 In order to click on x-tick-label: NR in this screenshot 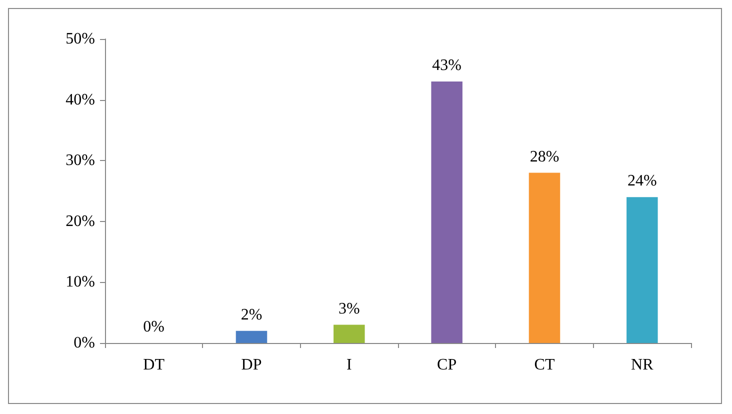, I will do `click(642, 365)`.